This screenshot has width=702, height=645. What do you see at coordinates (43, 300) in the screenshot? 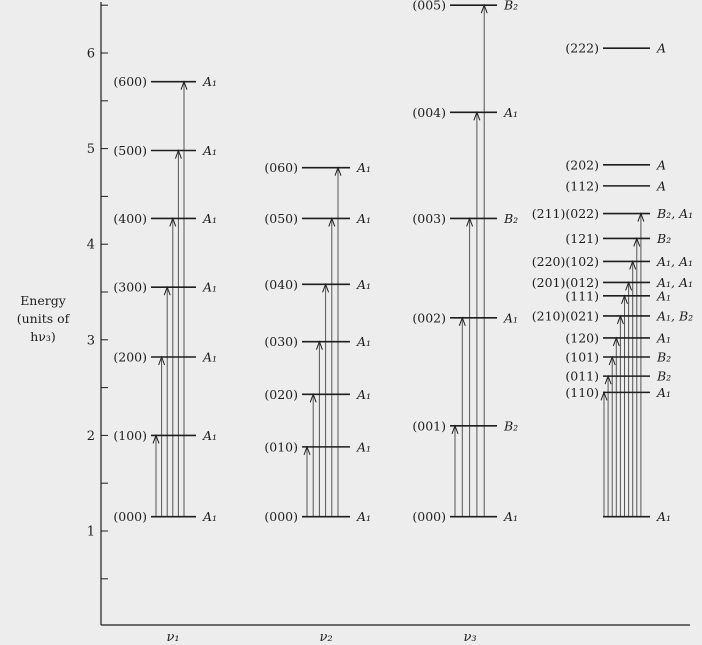
I see `energy-axis-title-line1: Energy` at bounding box center [43, 300].